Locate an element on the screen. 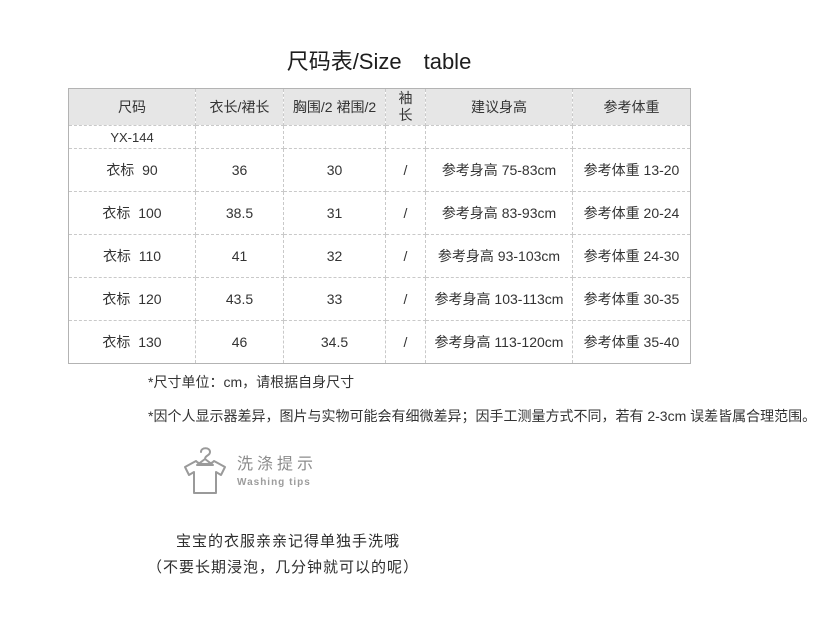 This screenshot has height=639, width=840. cell-height: 参考身高 93-103cm is located at coordinates (499, 256).